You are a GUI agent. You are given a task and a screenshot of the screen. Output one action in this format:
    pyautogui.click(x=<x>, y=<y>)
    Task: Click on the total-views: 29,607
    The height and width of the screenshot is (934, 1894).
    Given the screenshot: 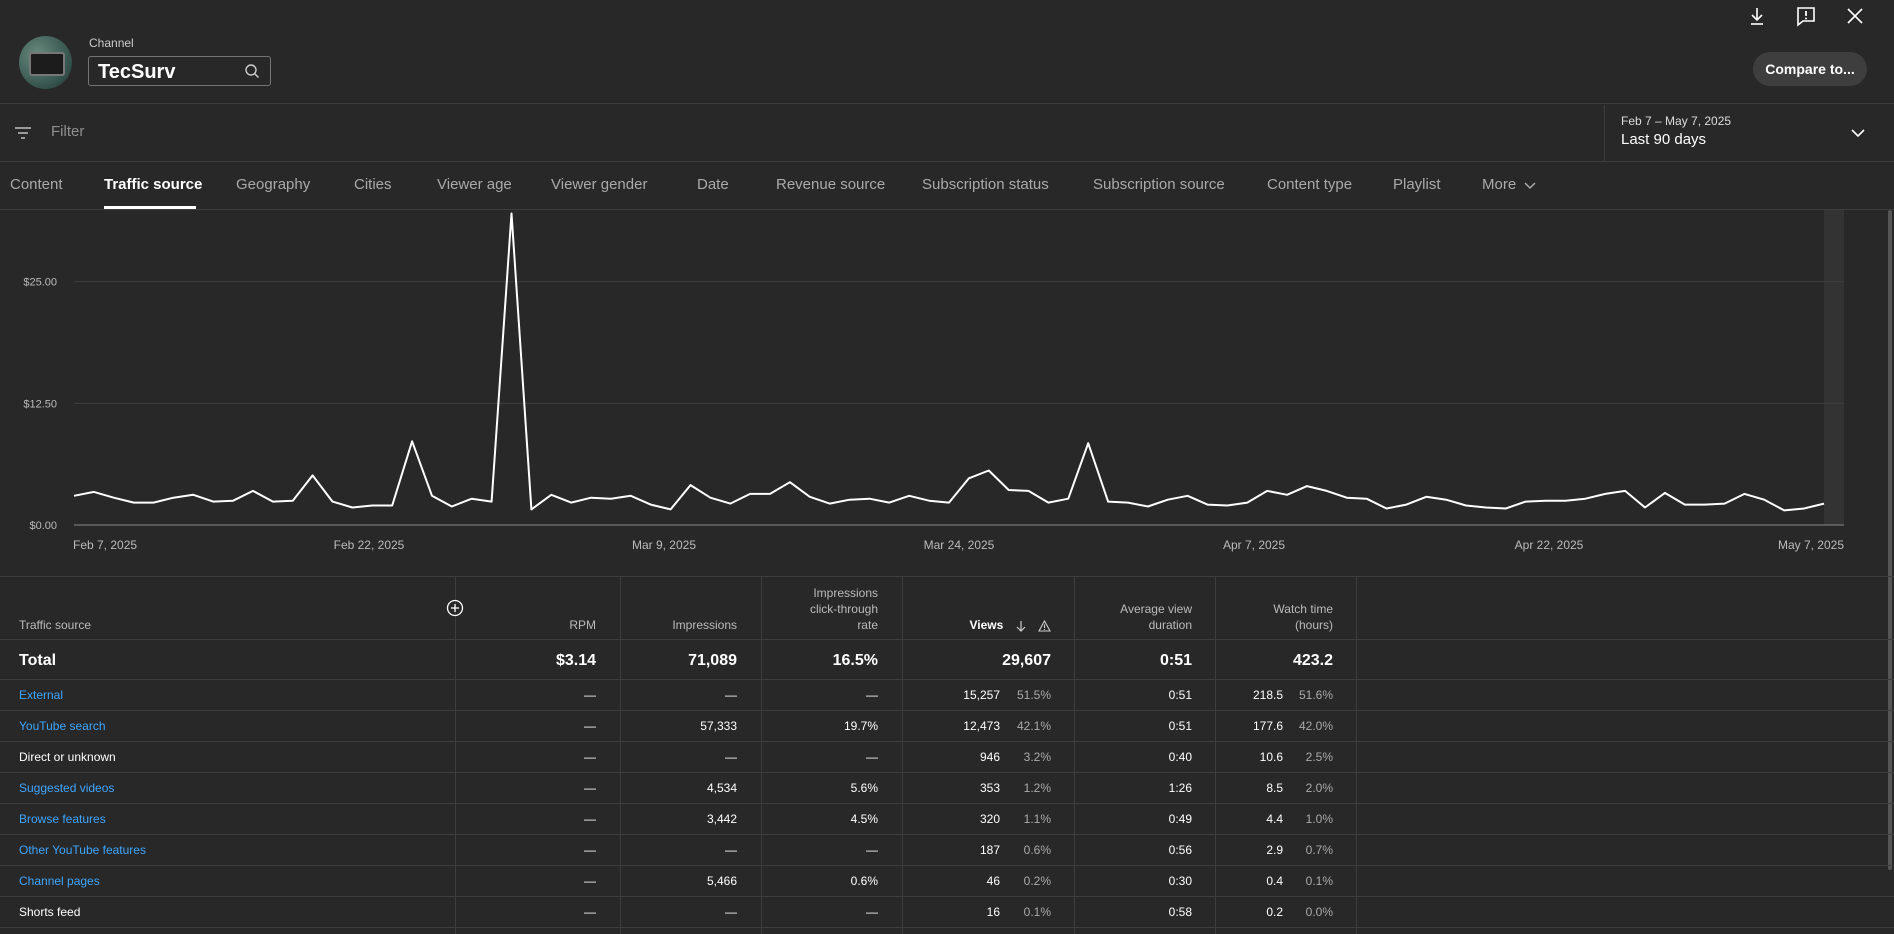 What is the action you would take?
    pyautogui.click(x=1026, y=660)
    